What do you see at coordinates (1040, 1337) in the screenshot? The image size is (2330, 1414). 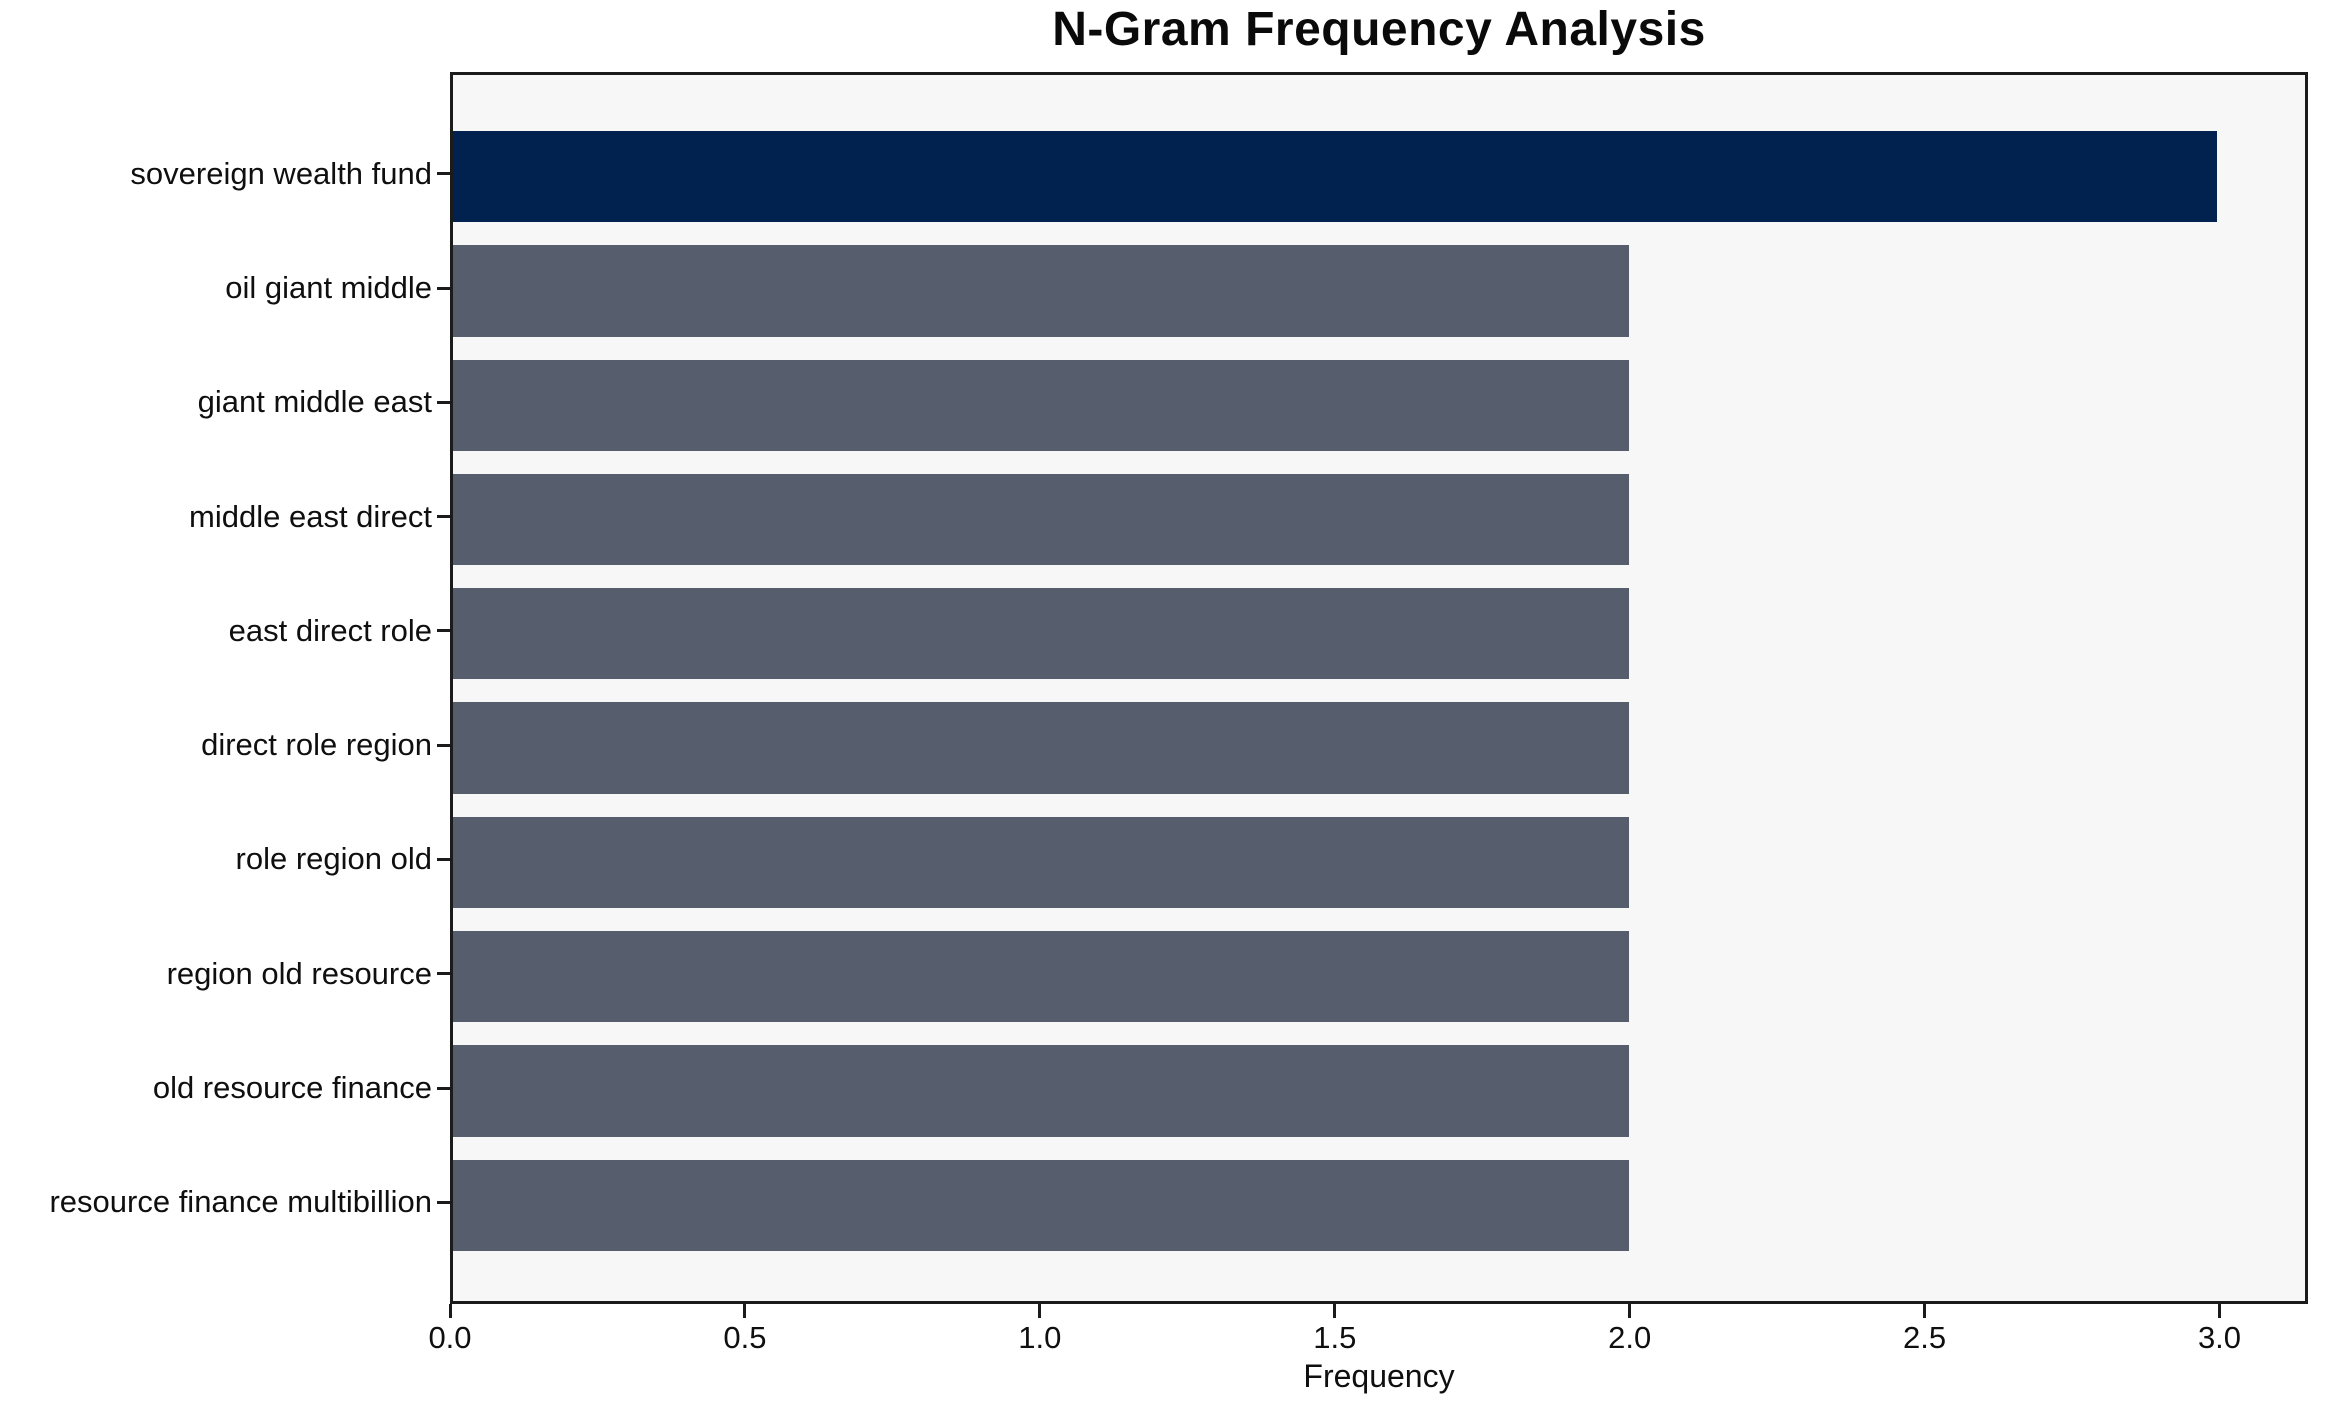 I see `x-tick-label: 1.0` at bounding box center [1040, 1337].